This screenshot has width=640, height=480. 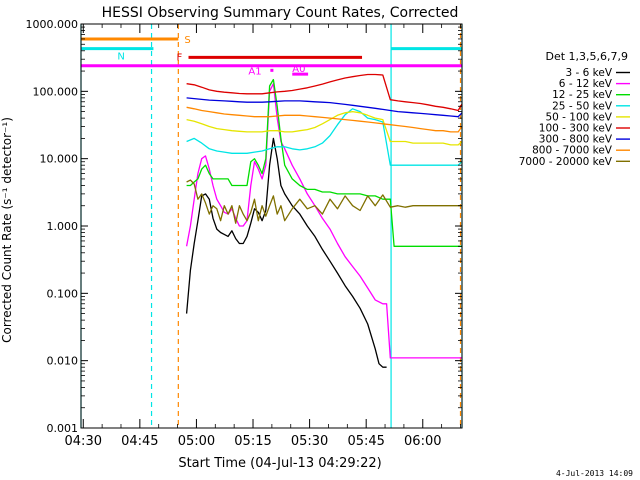 What do you see at coordinates (180, 57) in the screenshot?
I see `flag-label-3: F` at bounding box center [180, 57].